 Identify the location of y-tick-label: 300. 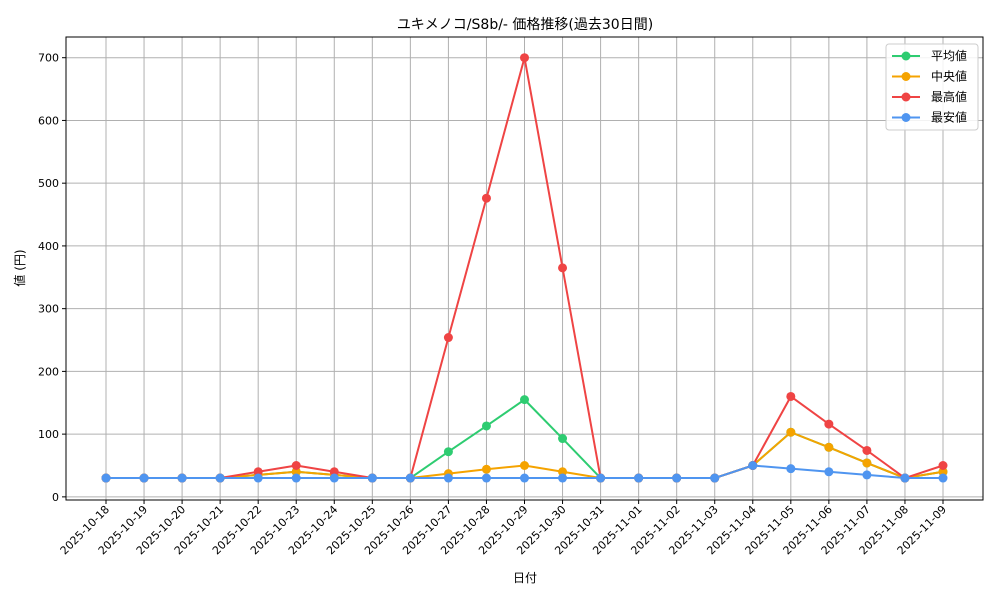
(48, 309).